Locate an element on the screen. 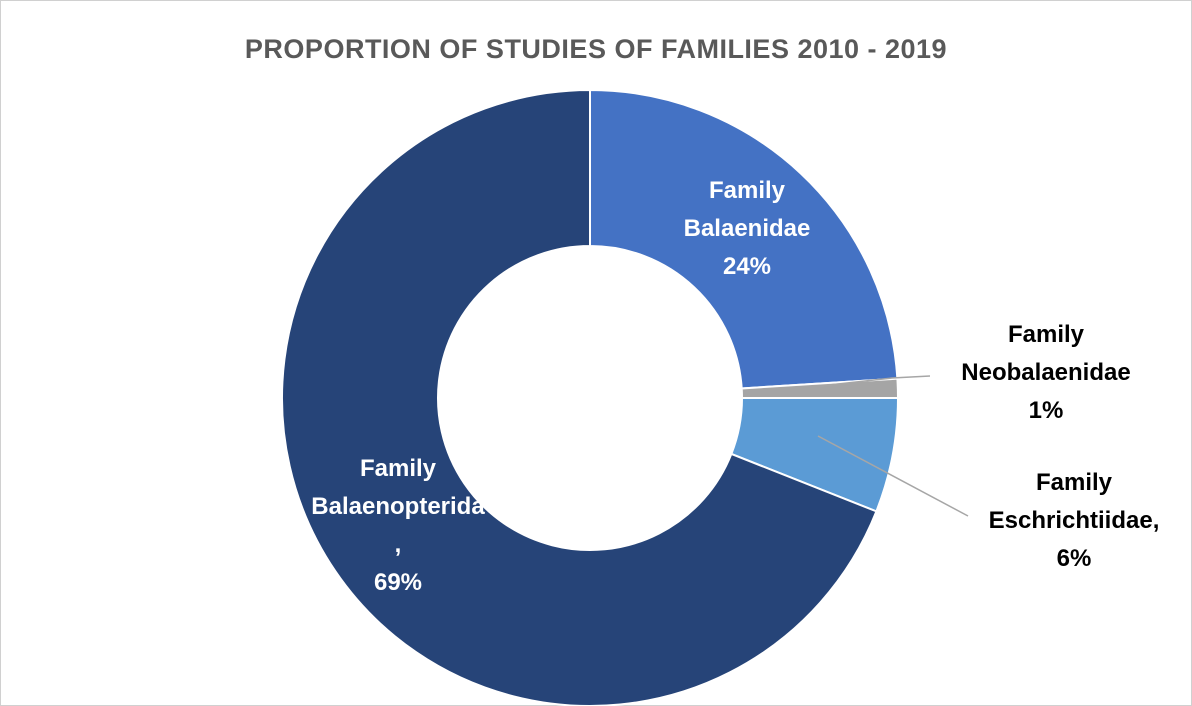  data-label-line: Eschrichtiidae, is located at coordinates (1074, 520).